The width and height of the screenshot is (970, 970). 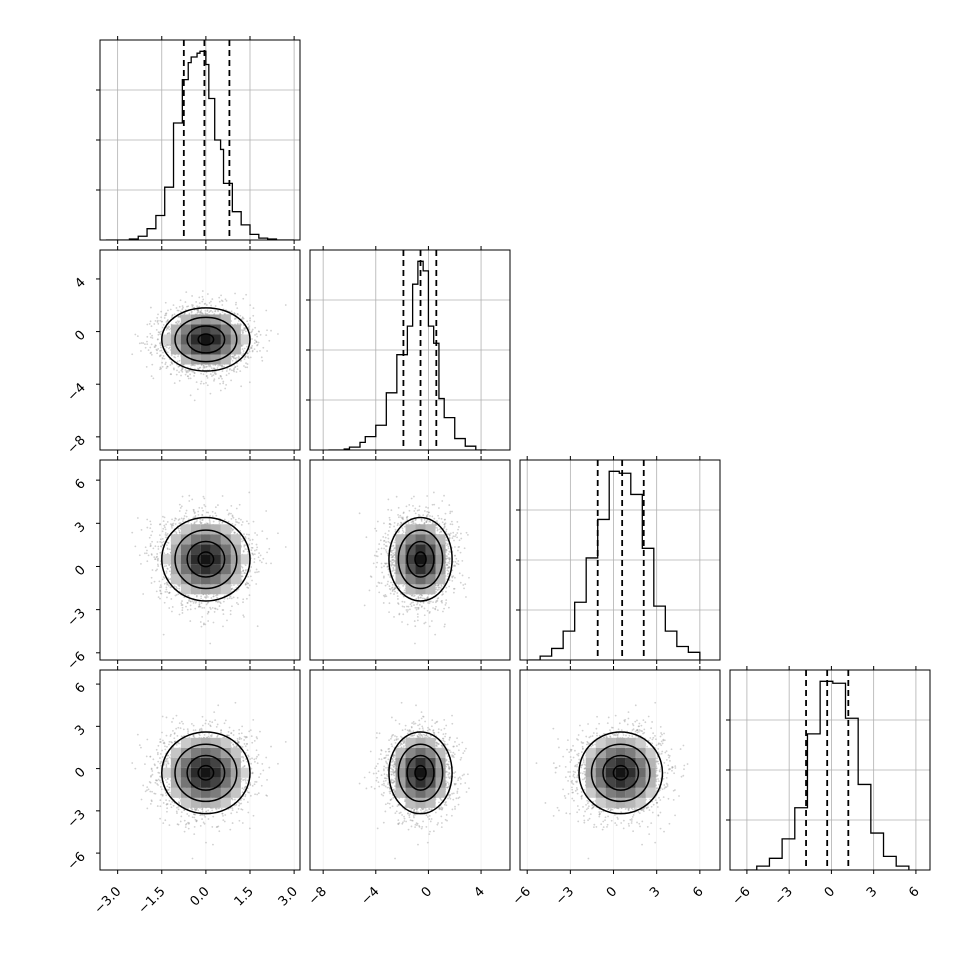 I want to click on y-tick-label: 4, so click(x=80, y=283).